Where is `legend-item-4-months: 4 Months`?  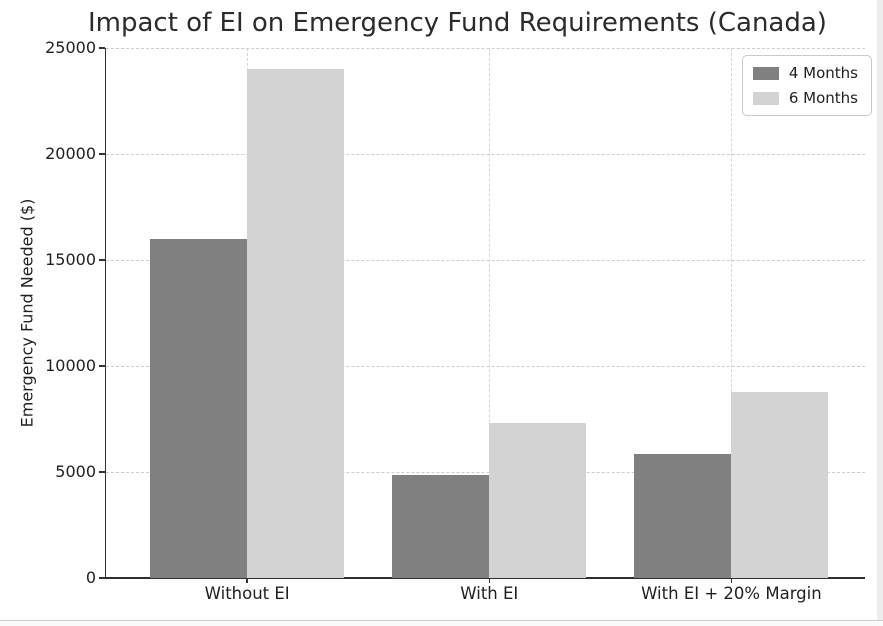
legend-item-4-months: 4 Months is located at coordinates (805, 73).